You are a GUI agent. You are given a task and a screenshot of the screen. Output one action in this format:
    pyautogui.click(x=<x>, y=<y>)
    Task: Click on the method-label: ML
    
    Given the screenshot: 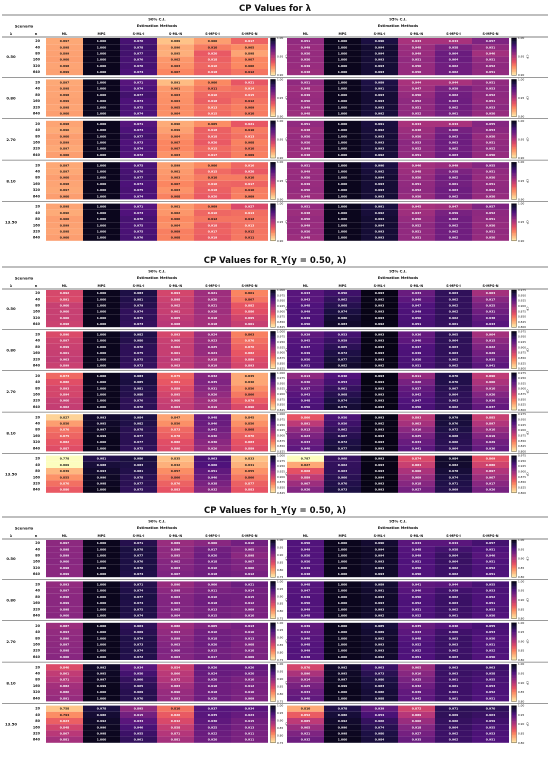 What is the action you would take?
    pyautogui.click(x=65, y=34)
    